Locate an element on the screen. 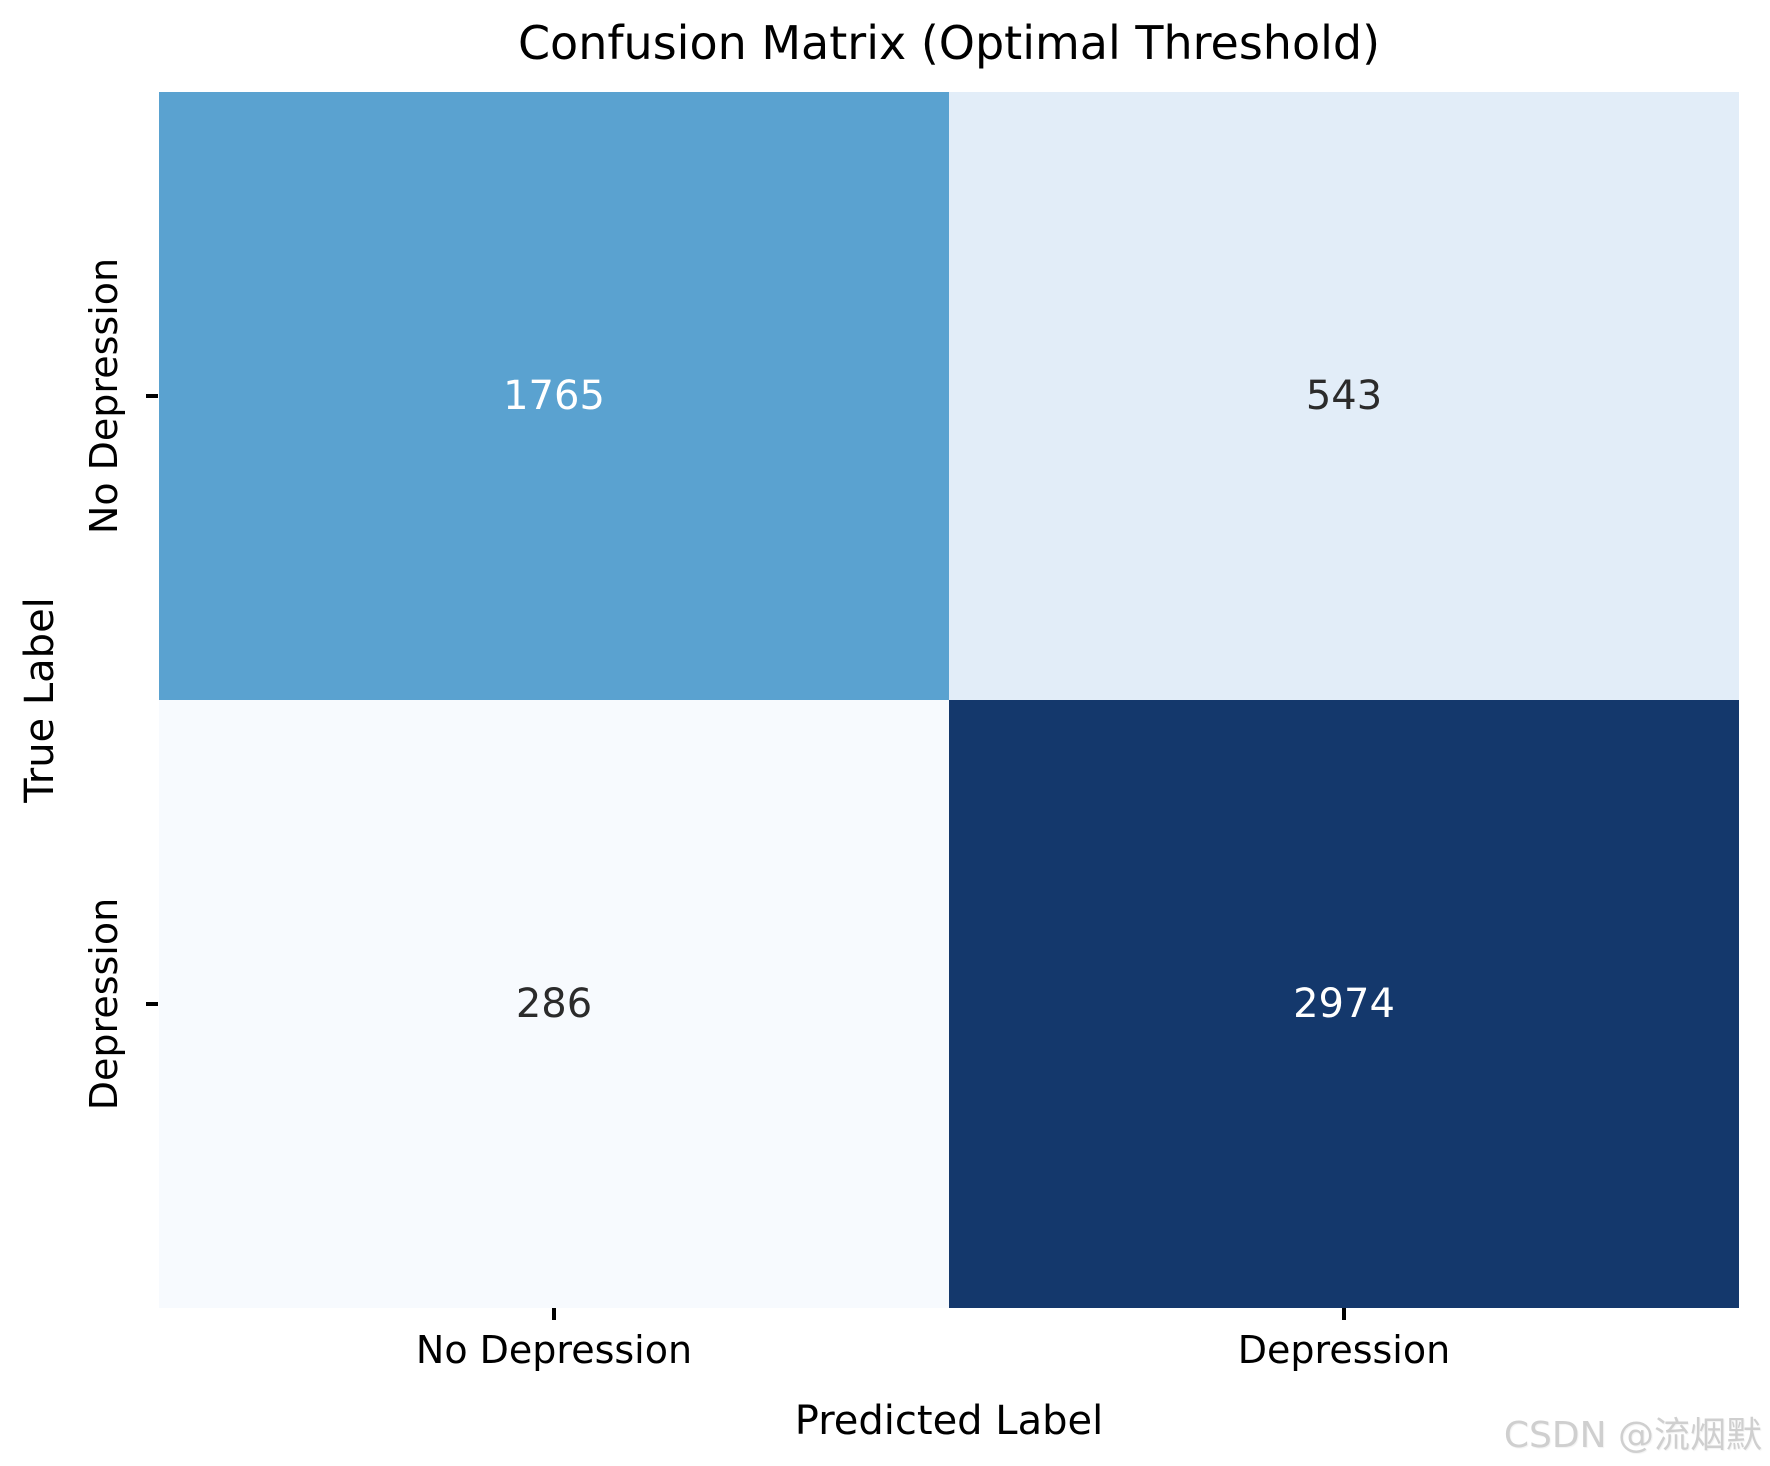 The image size is (1770, 1466). y-tick-label-no-depression: No Depression is located at coordinates (104, 396).